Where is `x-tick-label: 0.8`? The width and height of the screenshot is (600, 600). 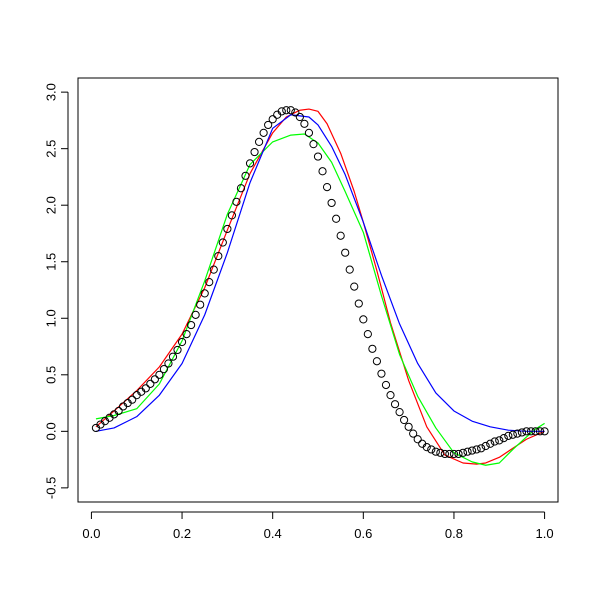 x-tick-label: 0.8 is located at coordinates (454, 533).